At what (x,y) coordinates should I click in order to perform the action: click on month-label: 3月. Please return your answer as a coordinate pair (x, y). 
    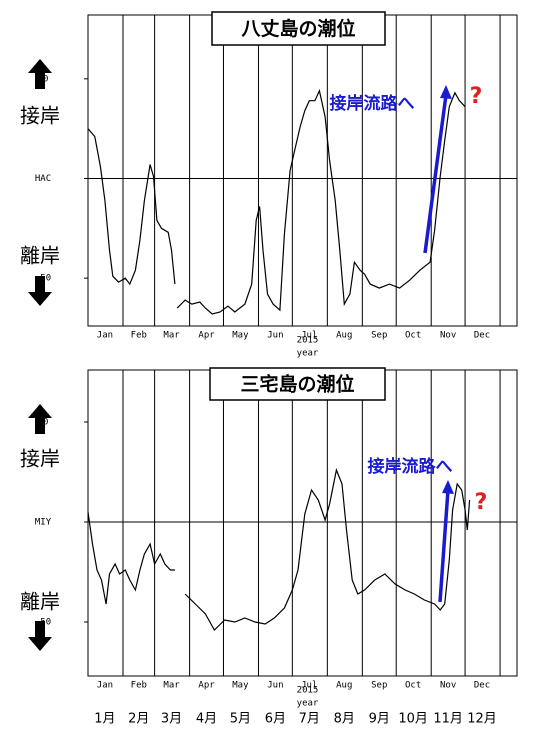
    Looking at the image, I should click on (171, 719).